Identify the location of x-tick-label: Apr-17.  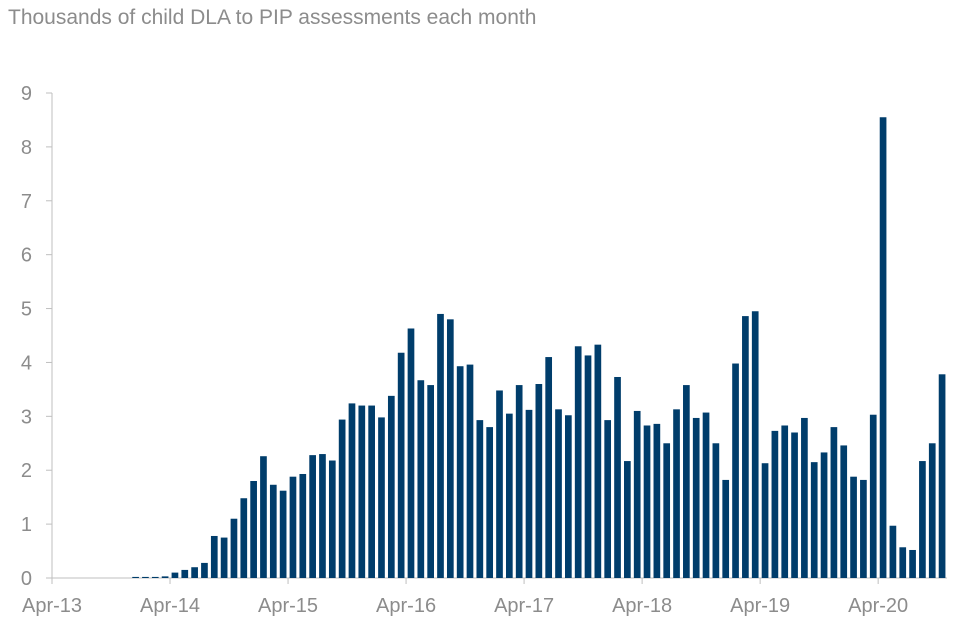
(524, 606).